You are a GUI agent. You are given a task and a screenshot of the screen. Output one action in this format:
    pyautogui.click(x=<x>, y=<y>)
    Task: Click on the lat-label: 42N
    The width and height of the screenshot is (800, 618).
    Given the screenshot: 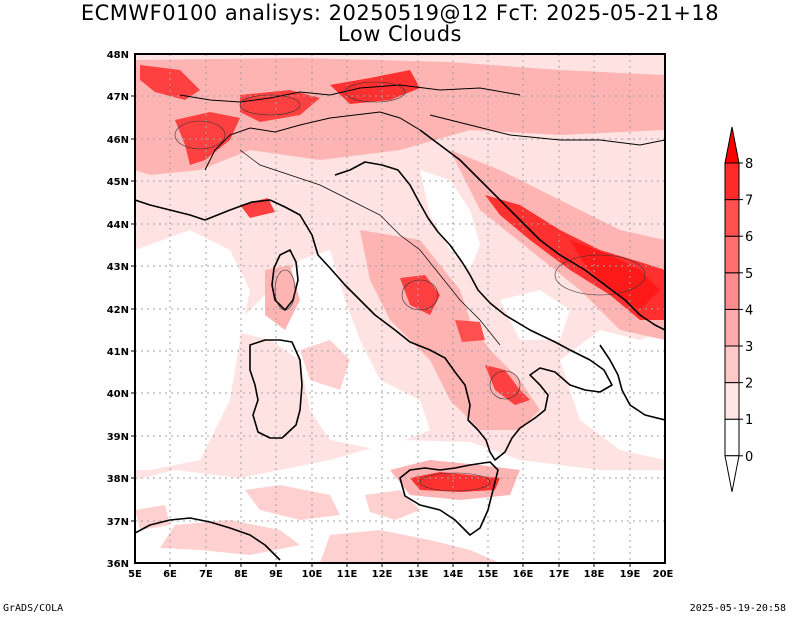 What is the action you would take?
    pyautogui.click(x=118, y=310)
    